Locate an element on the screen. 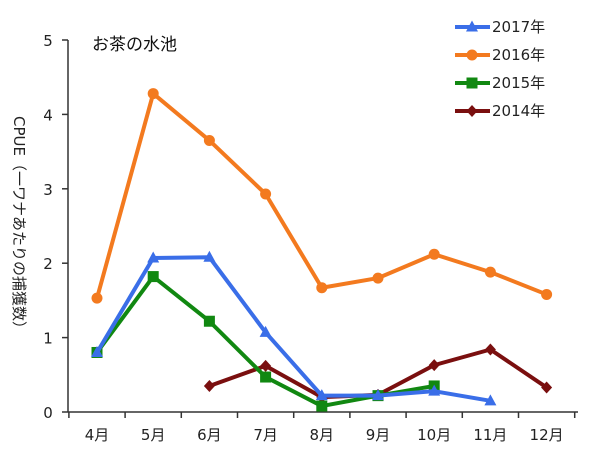 The width and height of the screenshot is (600, 462). y-tick-label: 5 is located at coordinates (48, 41).